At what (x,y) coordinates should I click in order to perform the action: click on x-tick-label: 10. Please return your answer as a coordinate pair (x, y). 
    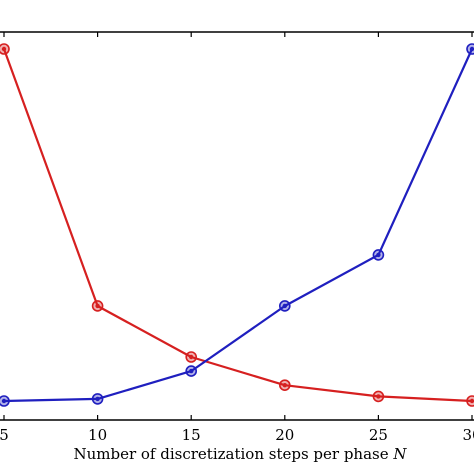
    Looking at the image, I should click on (97, 435).